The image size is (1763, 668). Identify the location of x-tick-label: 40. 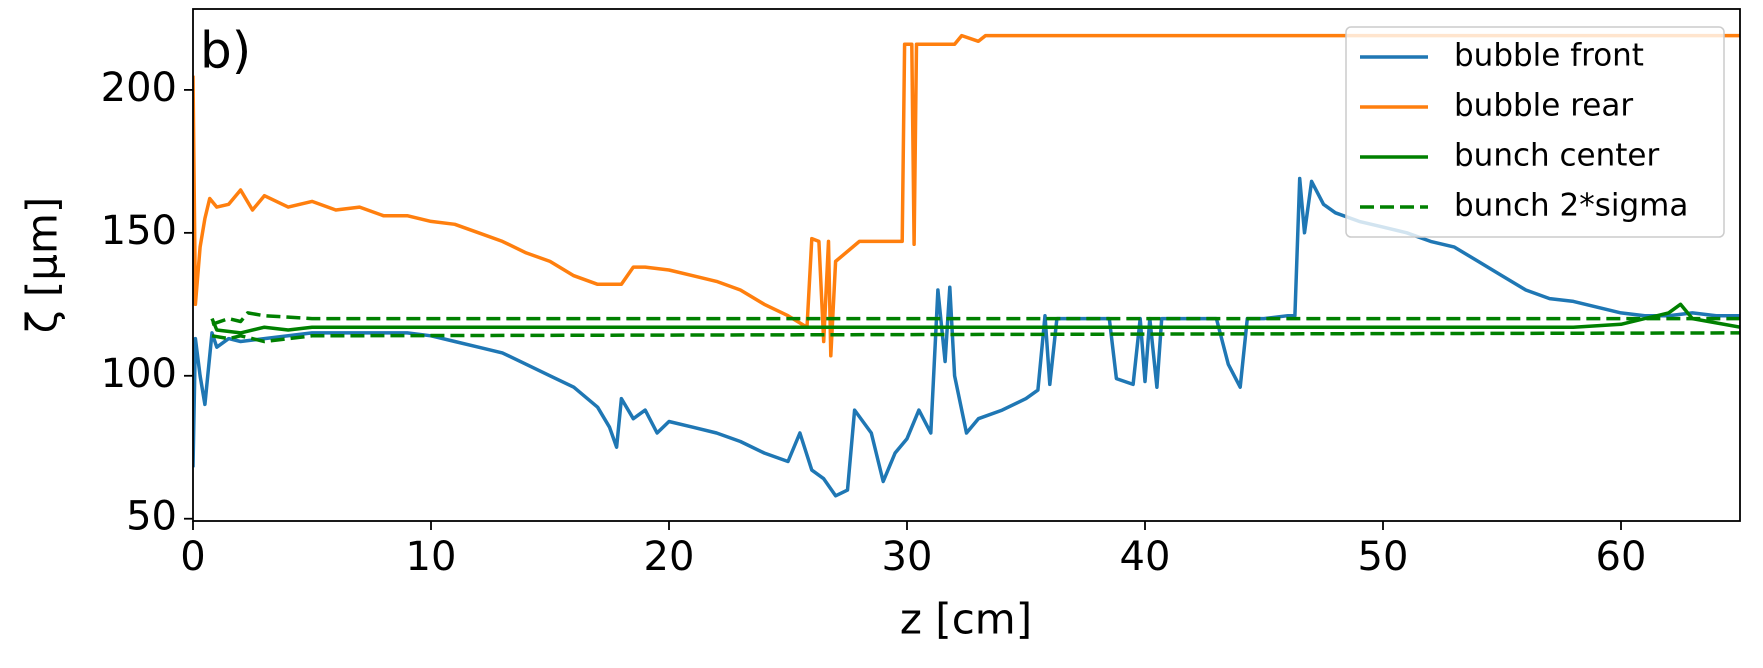
(1145, 557).